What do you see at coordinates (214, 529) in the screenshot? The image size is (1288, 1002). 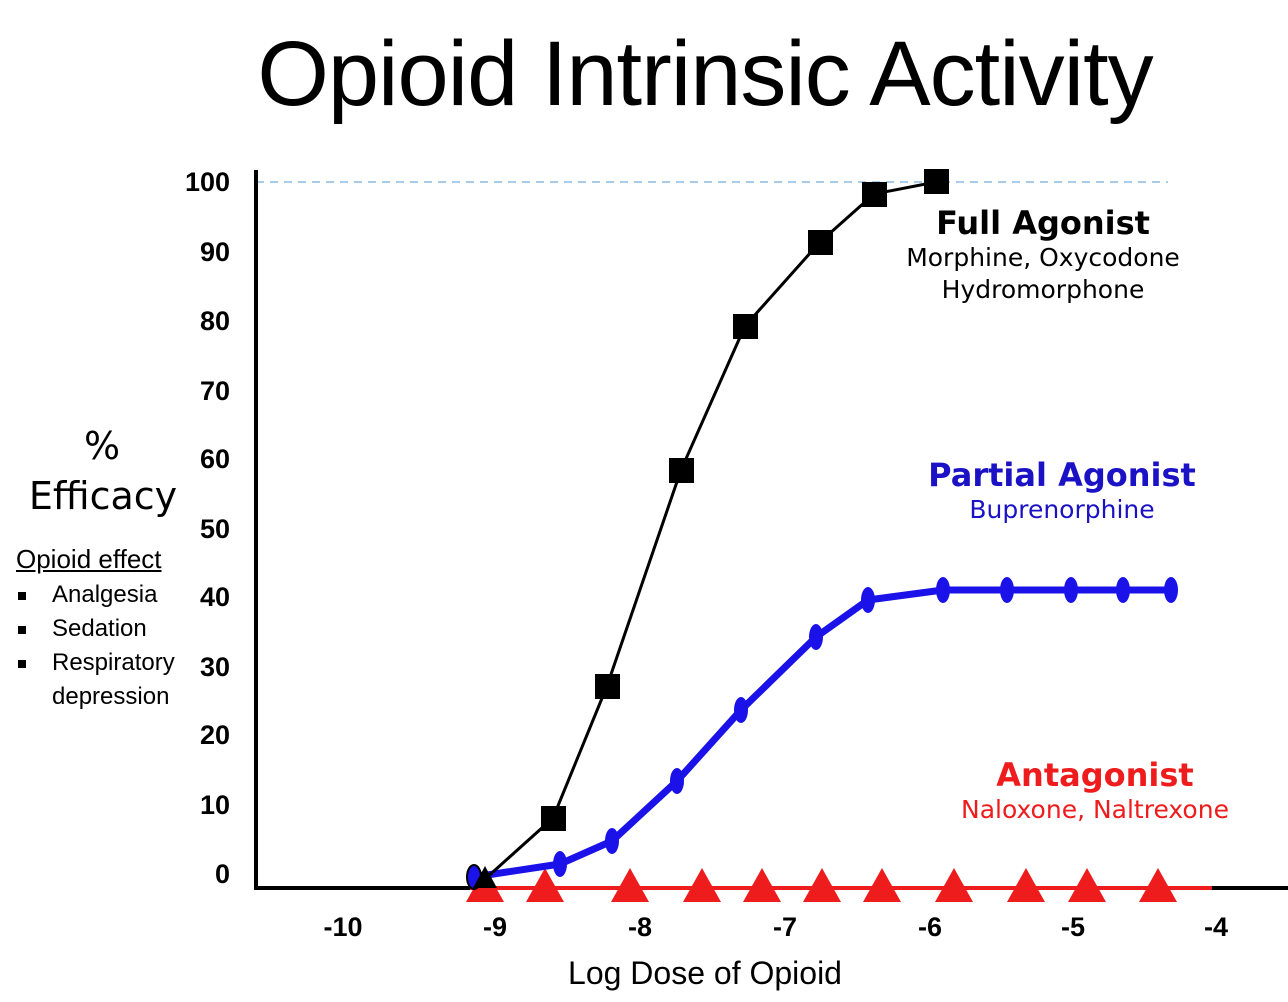 I see `y-tick-50: 50` at bounding box center [214, 529].